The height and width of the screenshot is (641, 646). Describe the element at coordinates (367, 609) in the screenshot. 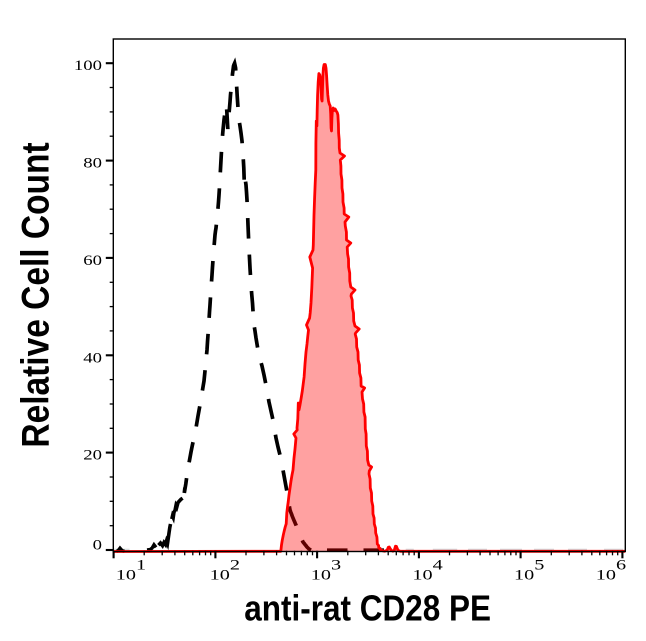

I see `svg-text: anti-rat CD28 PE` at that location.